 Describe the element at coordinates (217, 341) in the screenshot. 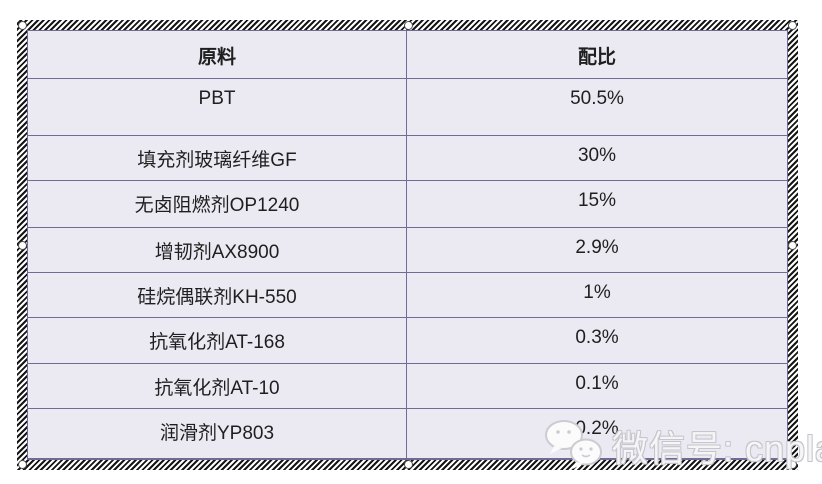

I see `material-cell: 抗氧化剂AT-168` at that location.